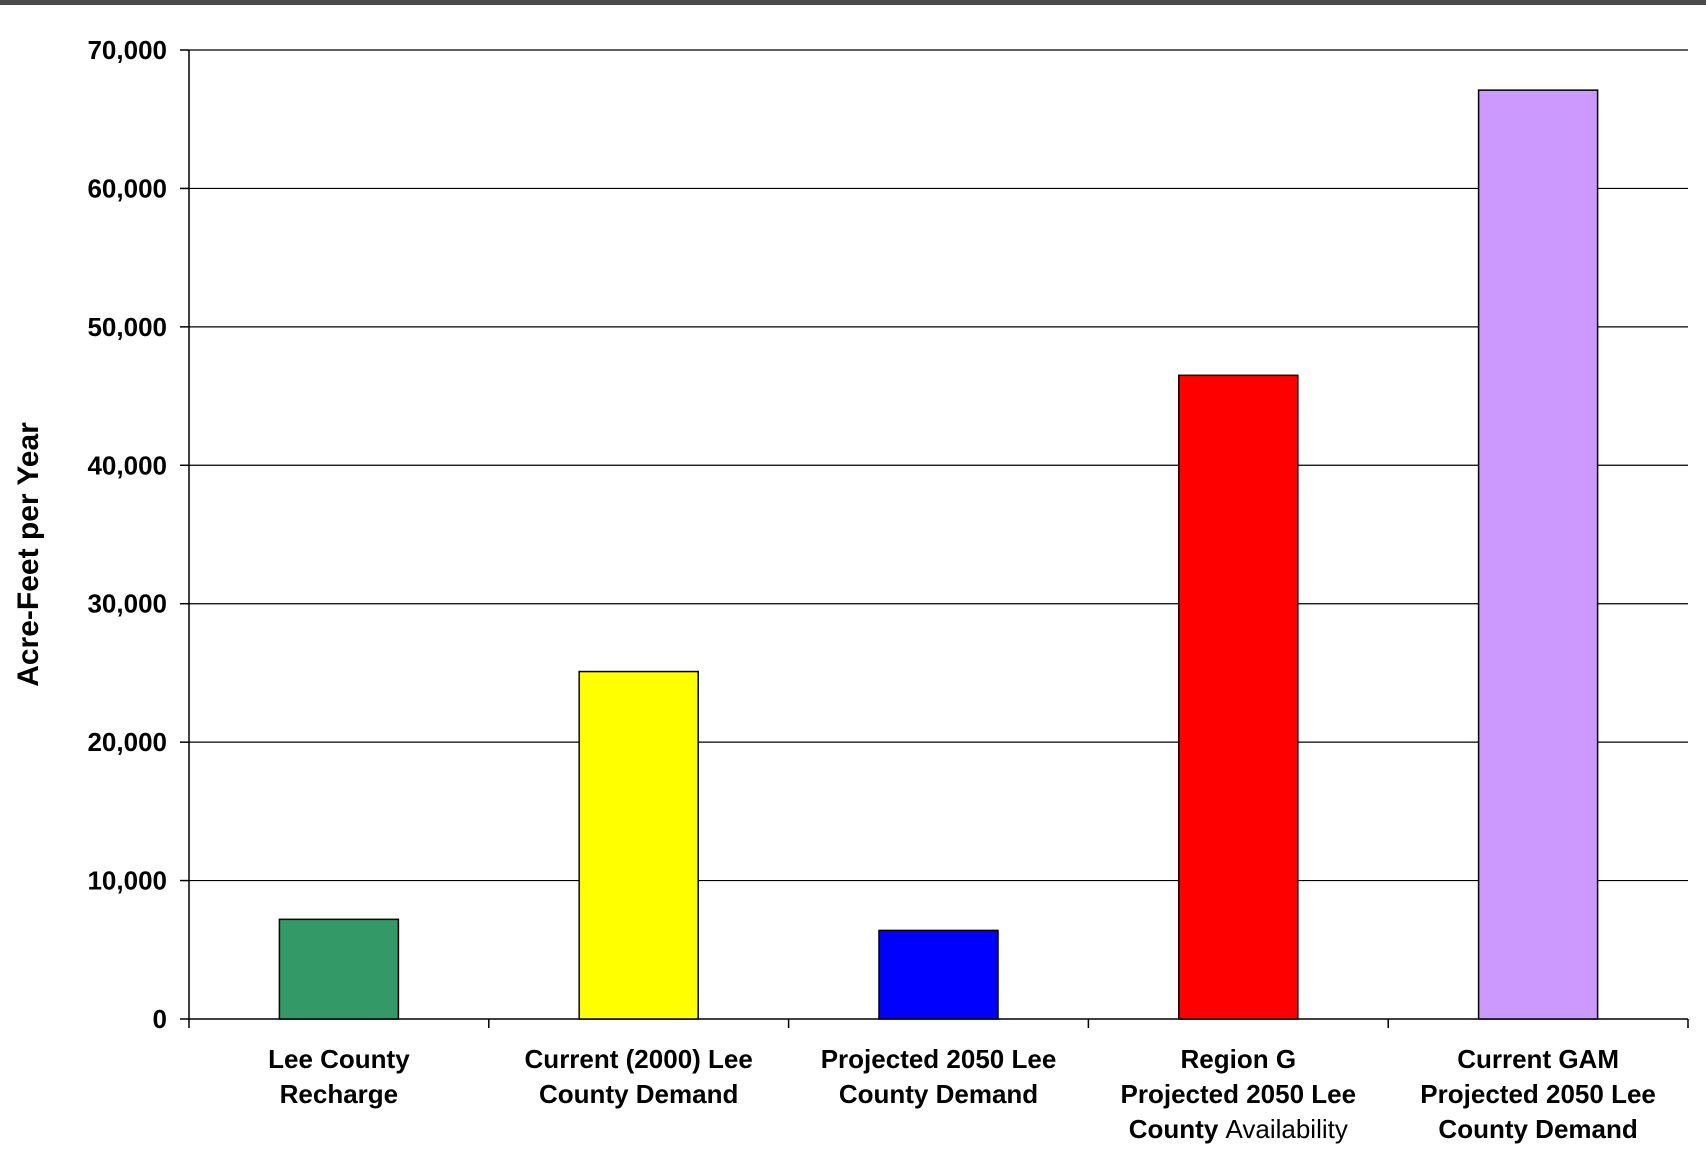 This screenshot has width=1706, height=1169. I want to click on y-tick-label: 40,000, so click(127, 465).